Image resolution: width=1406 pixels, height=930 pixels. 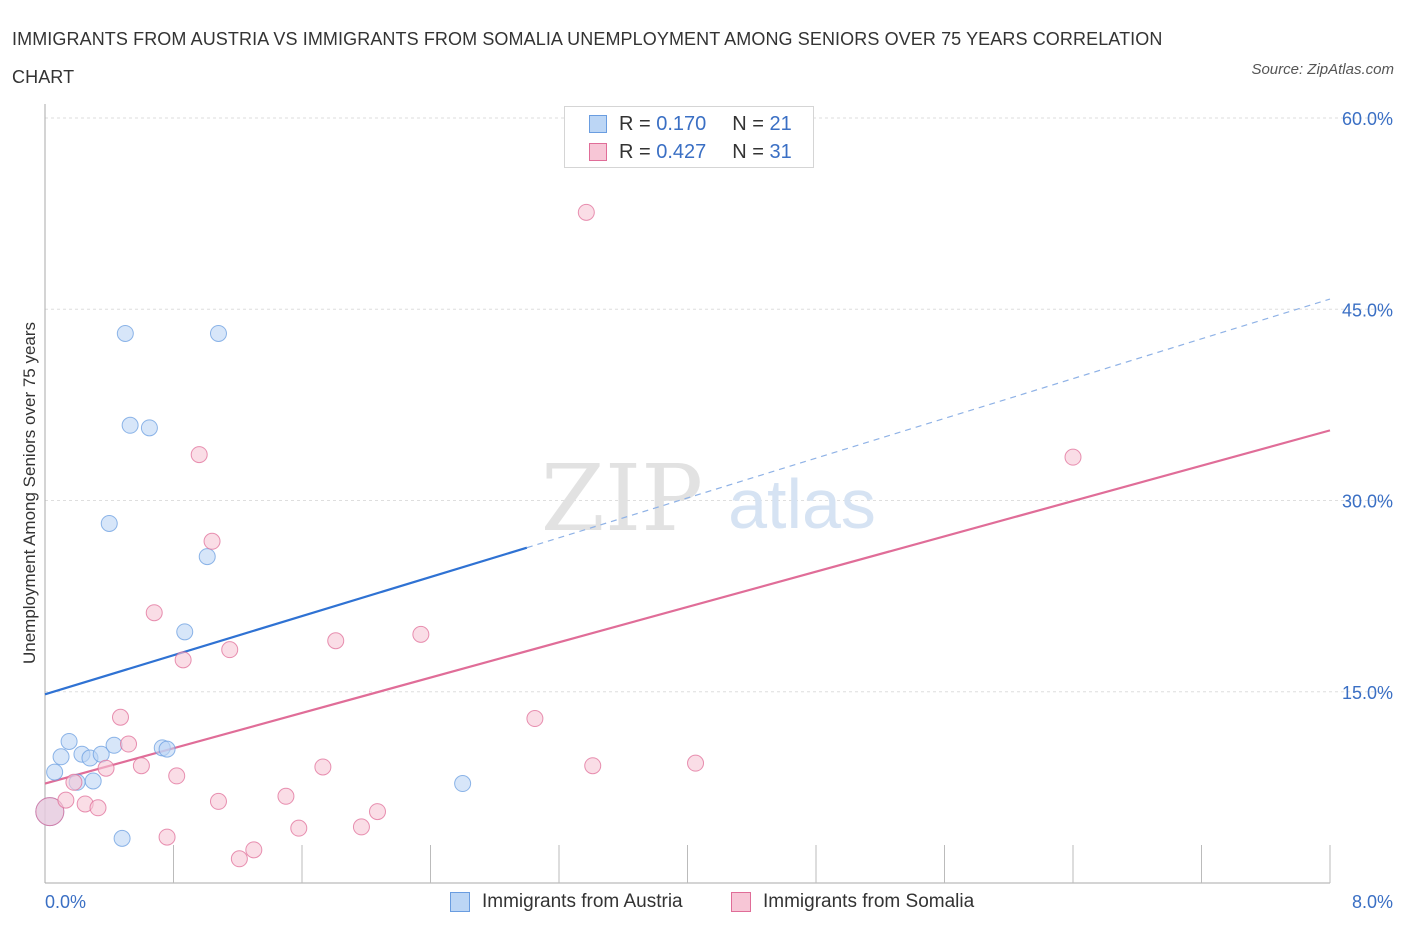 I want to click on legend-item-austria: Immigrants from Austria, so click(x=566, y=902).